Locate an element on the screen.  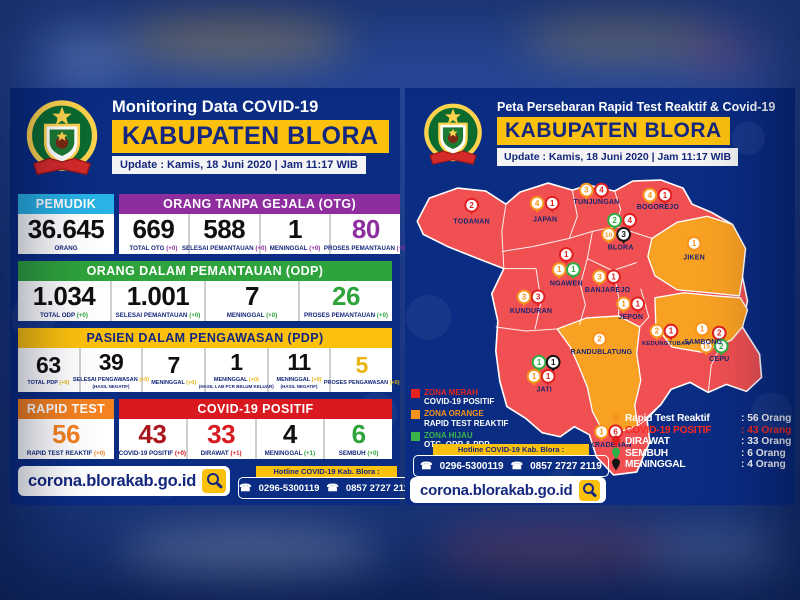
svg-text: 10 is located at coordinates (609, 235).